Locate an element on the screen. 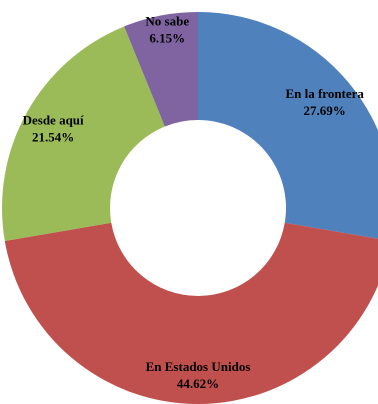 The height and width of the screenshot is (404, 378). slice-value-no-sabe: 6.15% is located at coordinates (167, 37).